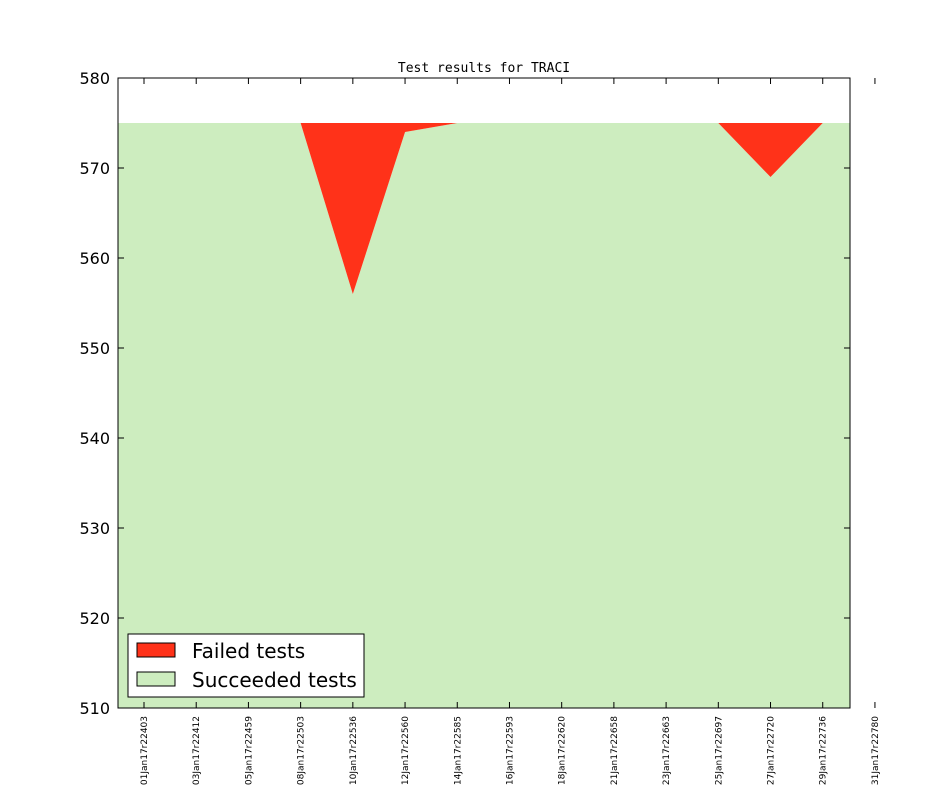  Describe the element at coordinates (824, 750) in the screenshot. I see `x-tick-label: 29Jan17r22736` at that location.